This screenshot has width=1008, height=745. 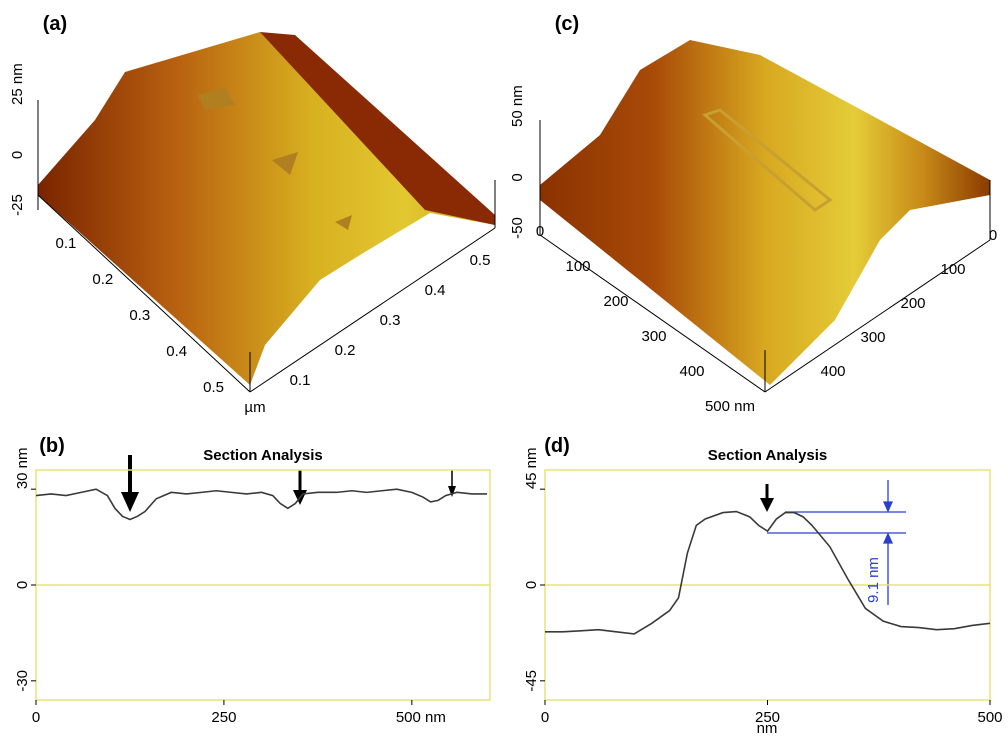 I want to click on y-tick-label: 200, so click(x=912, y=303).